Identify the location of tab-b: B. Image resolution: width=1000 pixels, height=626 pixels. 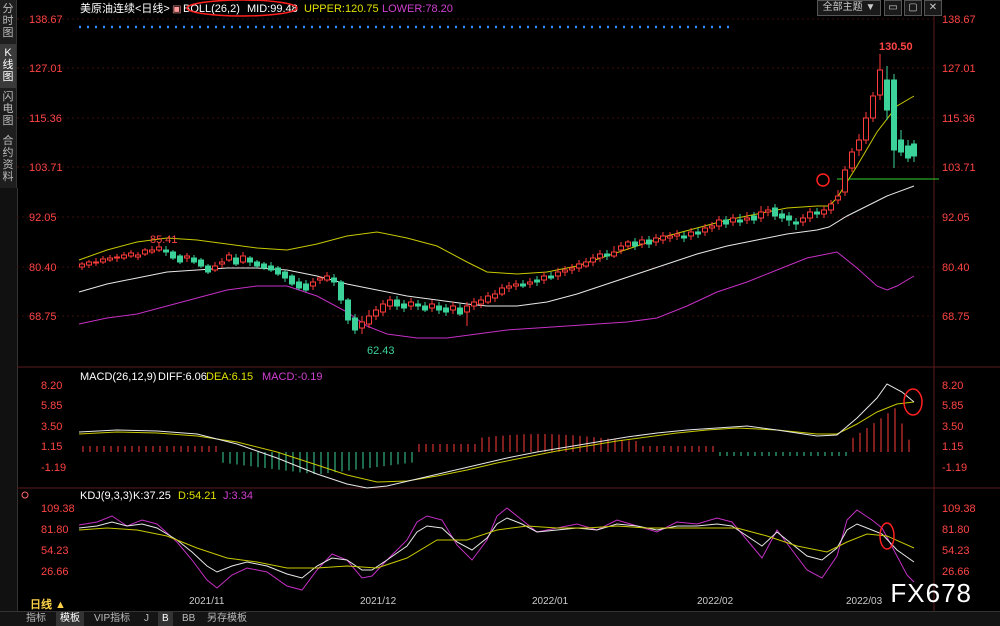
(165, 619).